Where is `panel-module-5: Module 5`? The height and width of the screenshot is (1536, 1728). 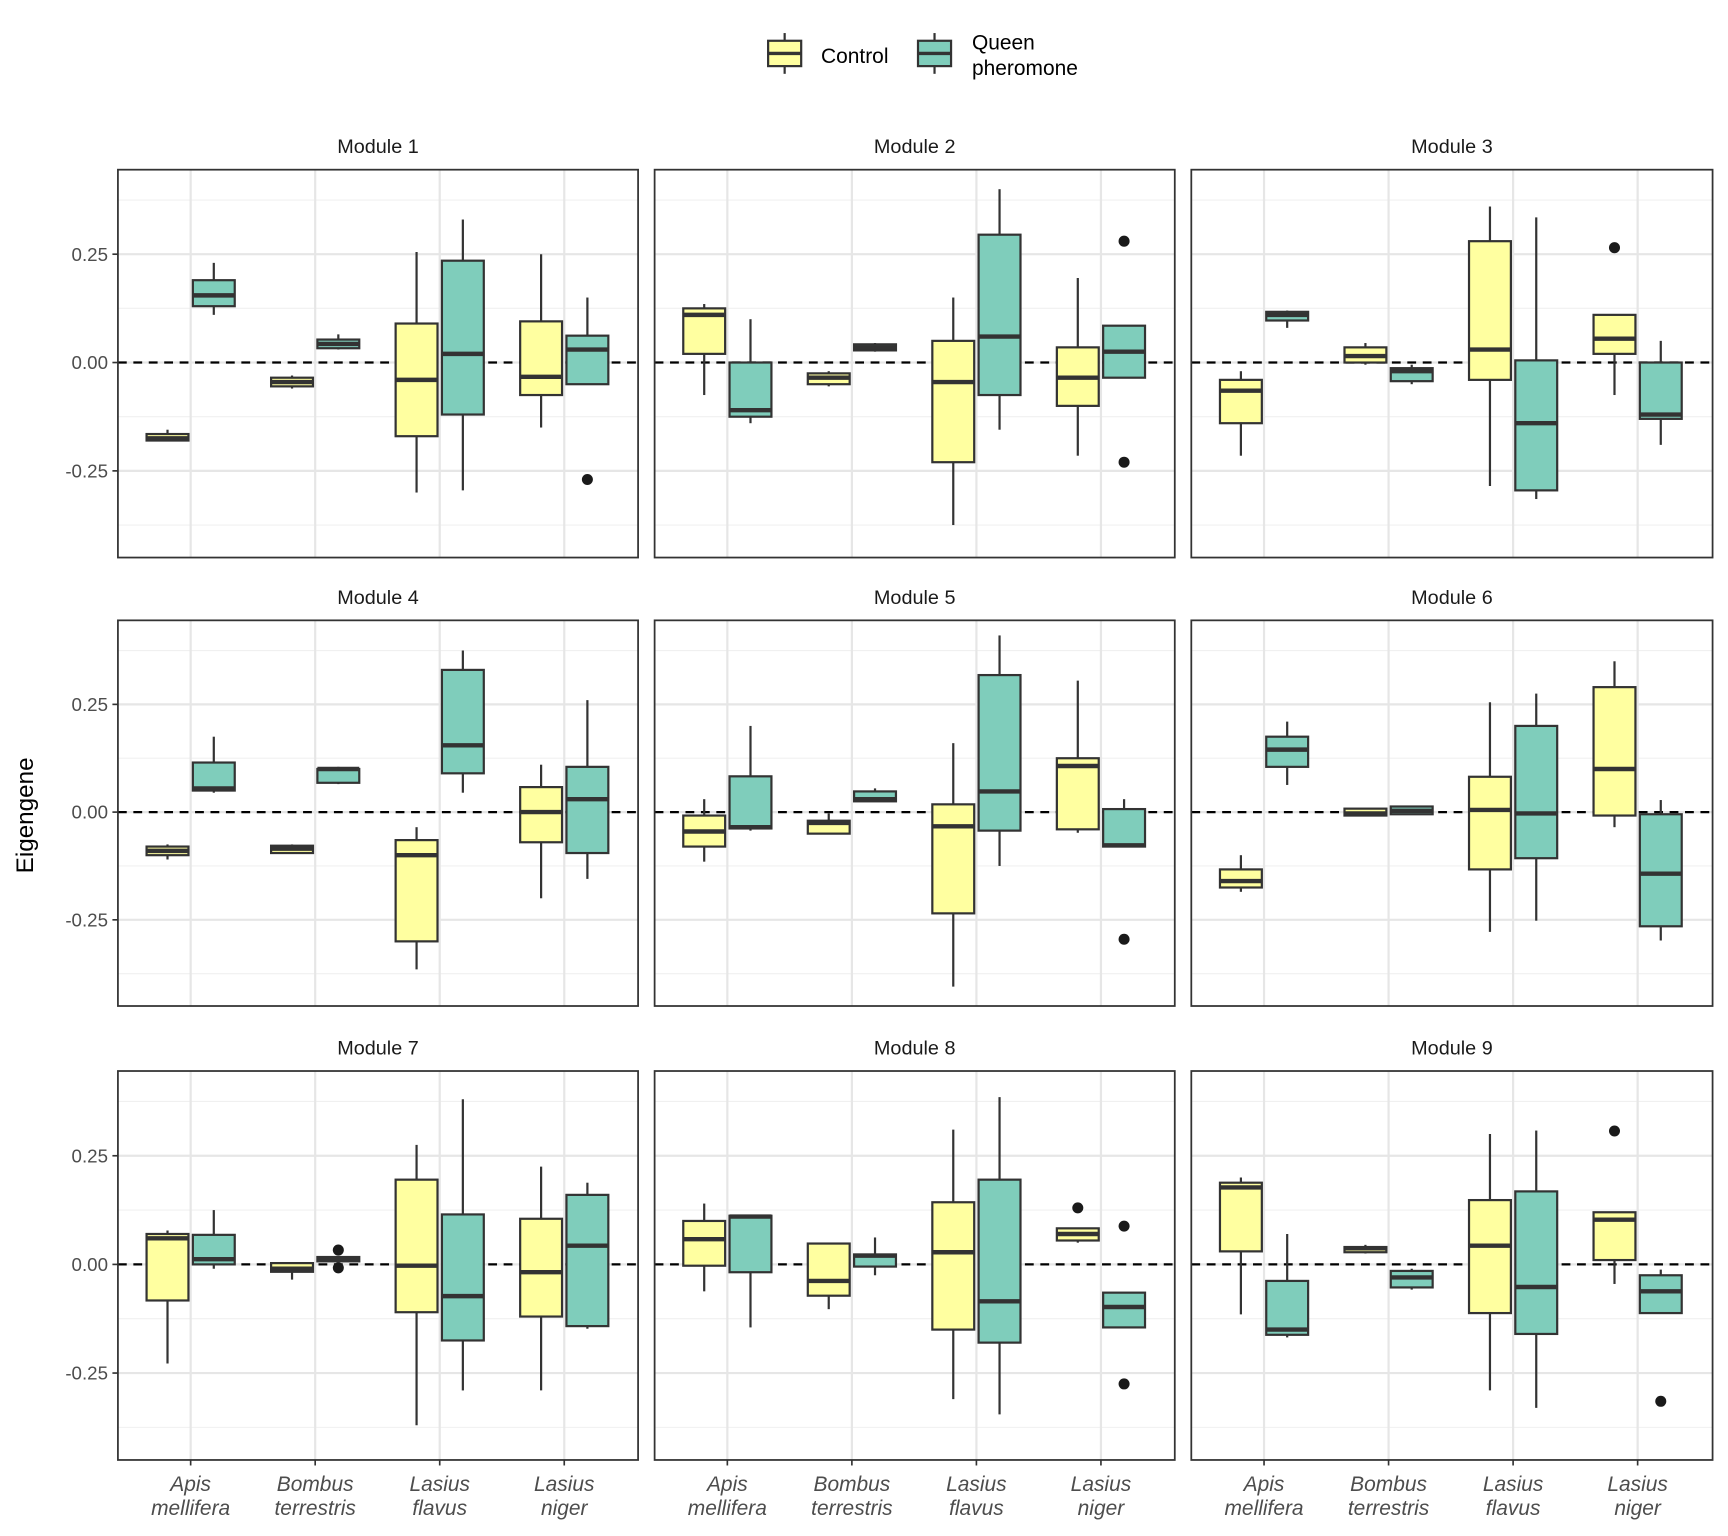 panel-module-5: Module 5 is located at coordinates (914, 797).